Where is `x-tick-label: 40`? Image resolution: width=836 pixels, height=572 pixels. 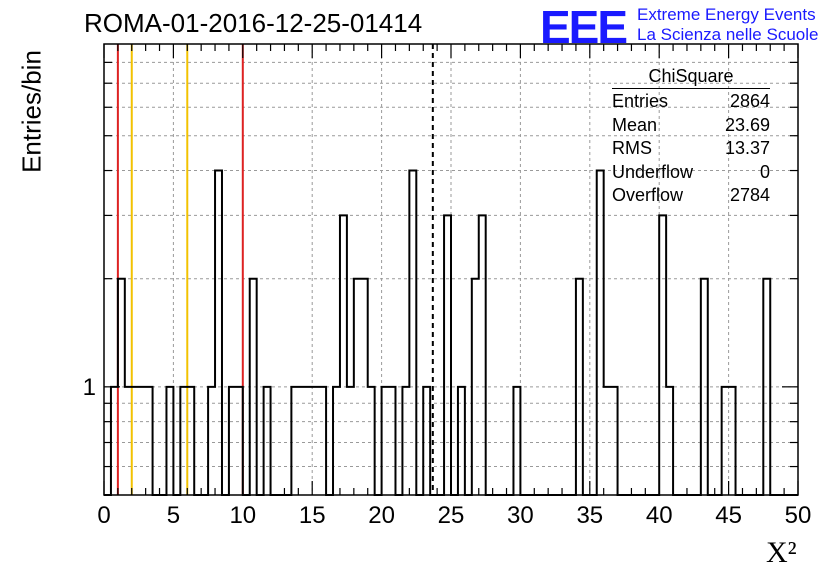 x-tick-label: 40 is located at coordinates (659, 515).